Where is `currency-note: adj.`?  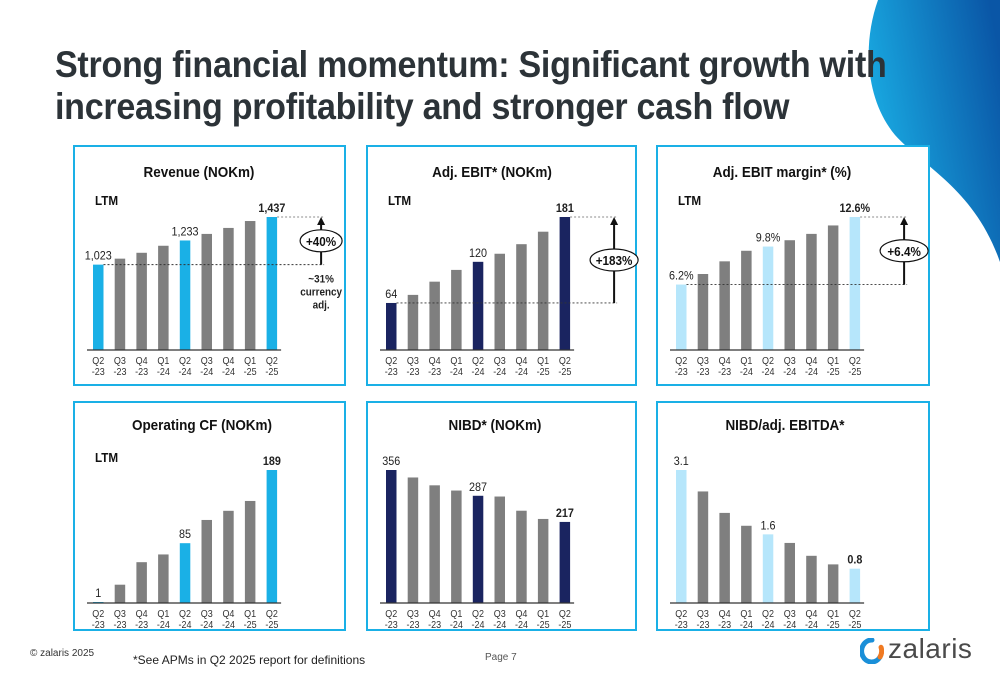
currency-note: adj. is located at coordinates (321, 306).